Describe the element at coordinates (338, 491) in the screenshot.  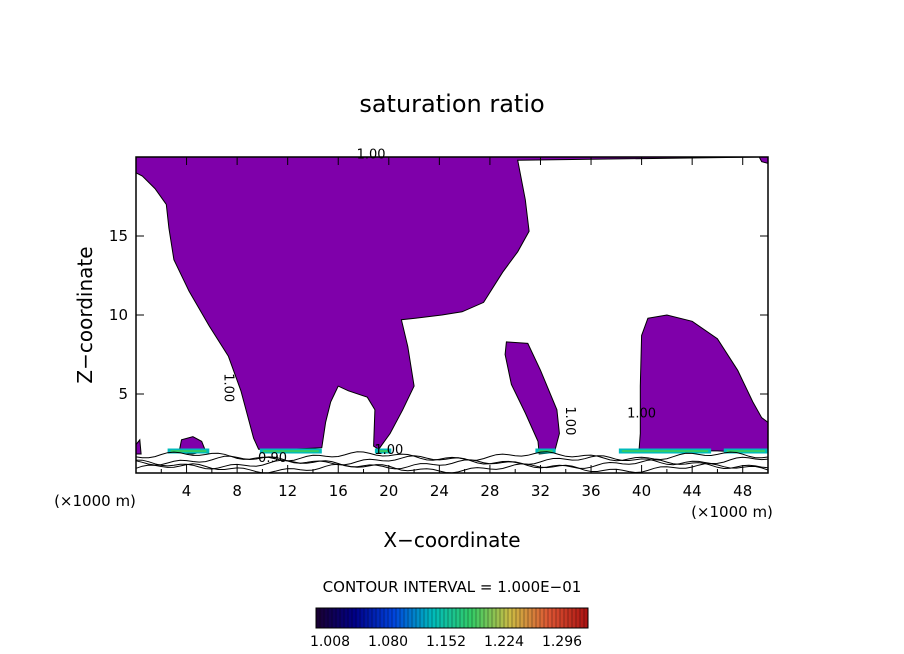
I see `x-tick-label: 16` at that location.